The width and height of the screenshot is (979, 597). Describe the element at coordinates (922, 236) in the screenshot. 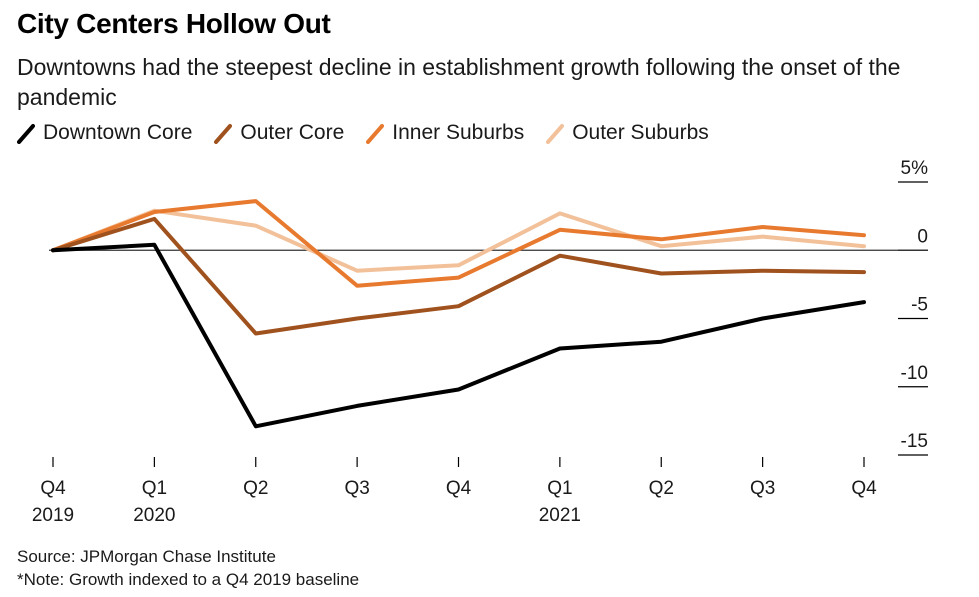

I see `y-tick-label-1: 0` at that location.